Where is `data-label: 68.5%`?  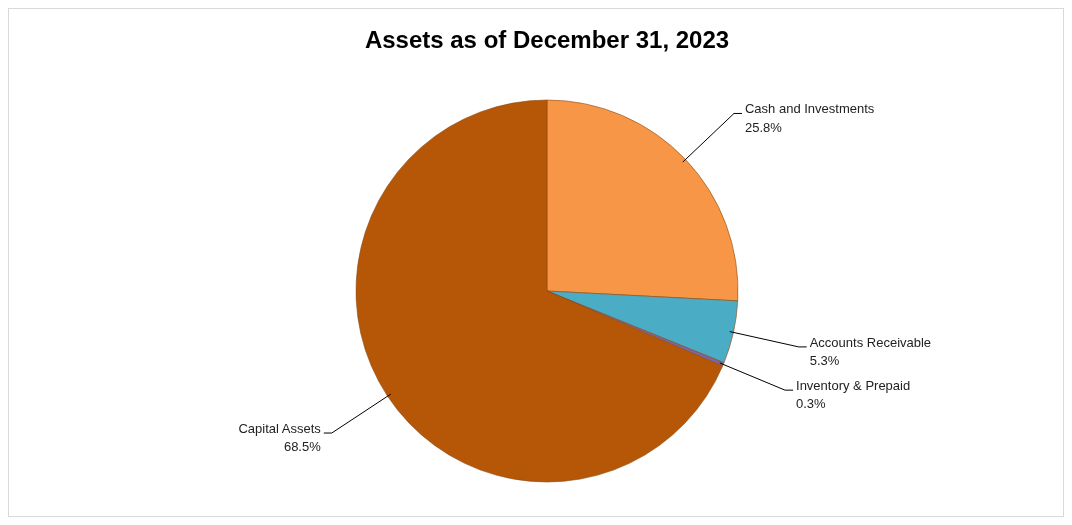
data-label: 68.5% is located at coordinates (302, 447).